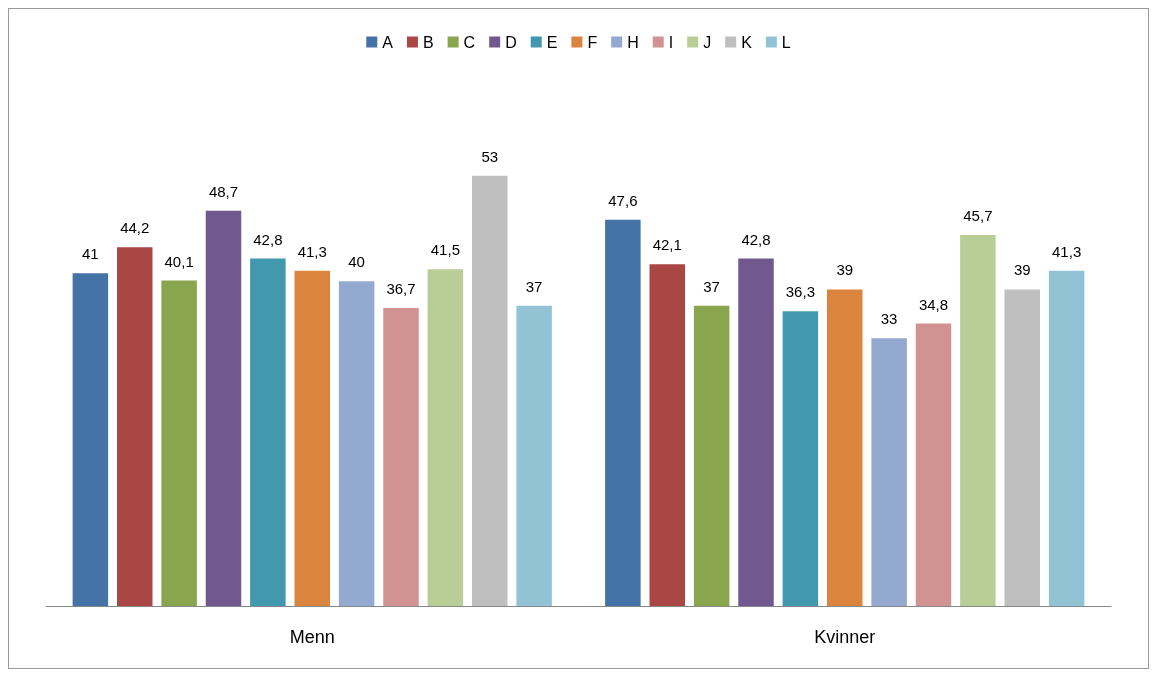 This screenshot has width=1157, height=677. What do you see at coordinates (667, 245) in the screenshot?
I see `data-label: 42,1` at bounding box center [667, 245].